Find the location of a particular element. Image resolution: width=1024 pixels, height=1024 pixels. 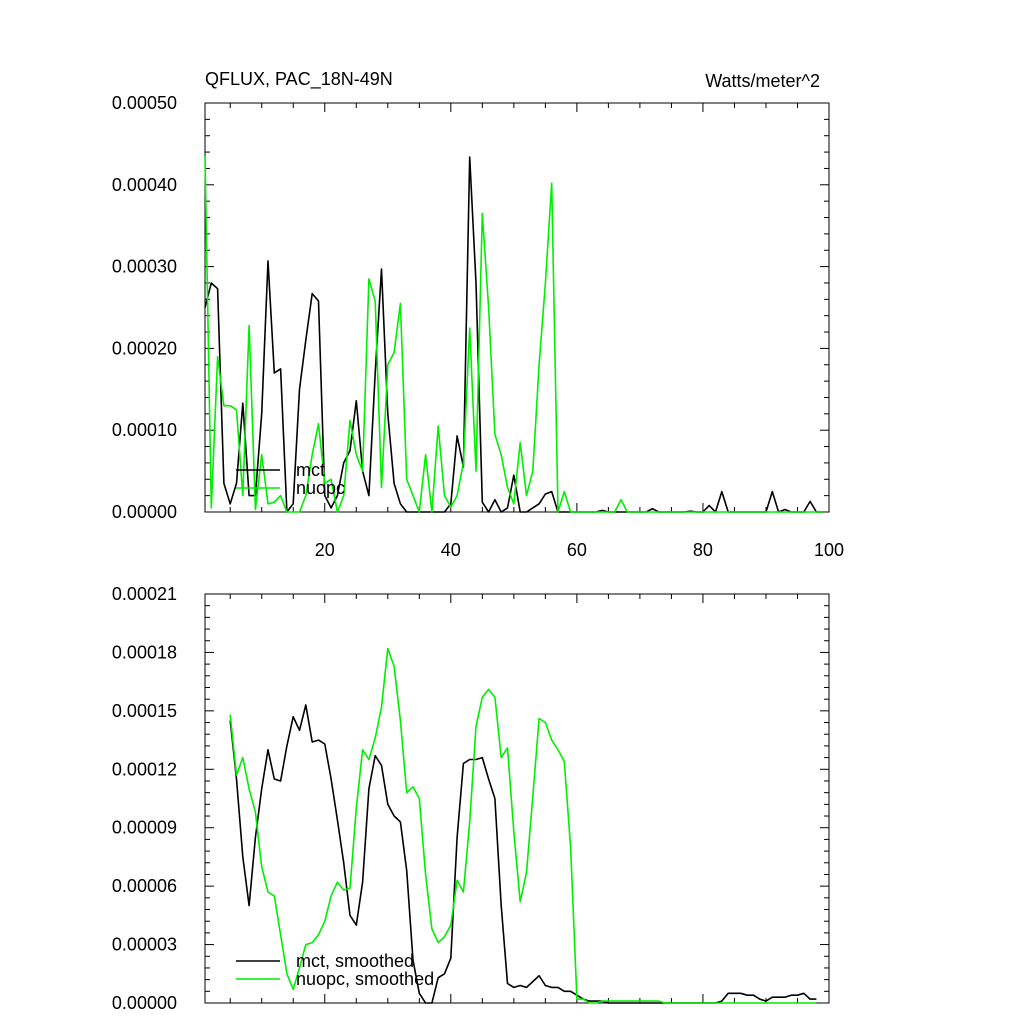

x-tick-label: 100 is located at coordinates (829, 550).